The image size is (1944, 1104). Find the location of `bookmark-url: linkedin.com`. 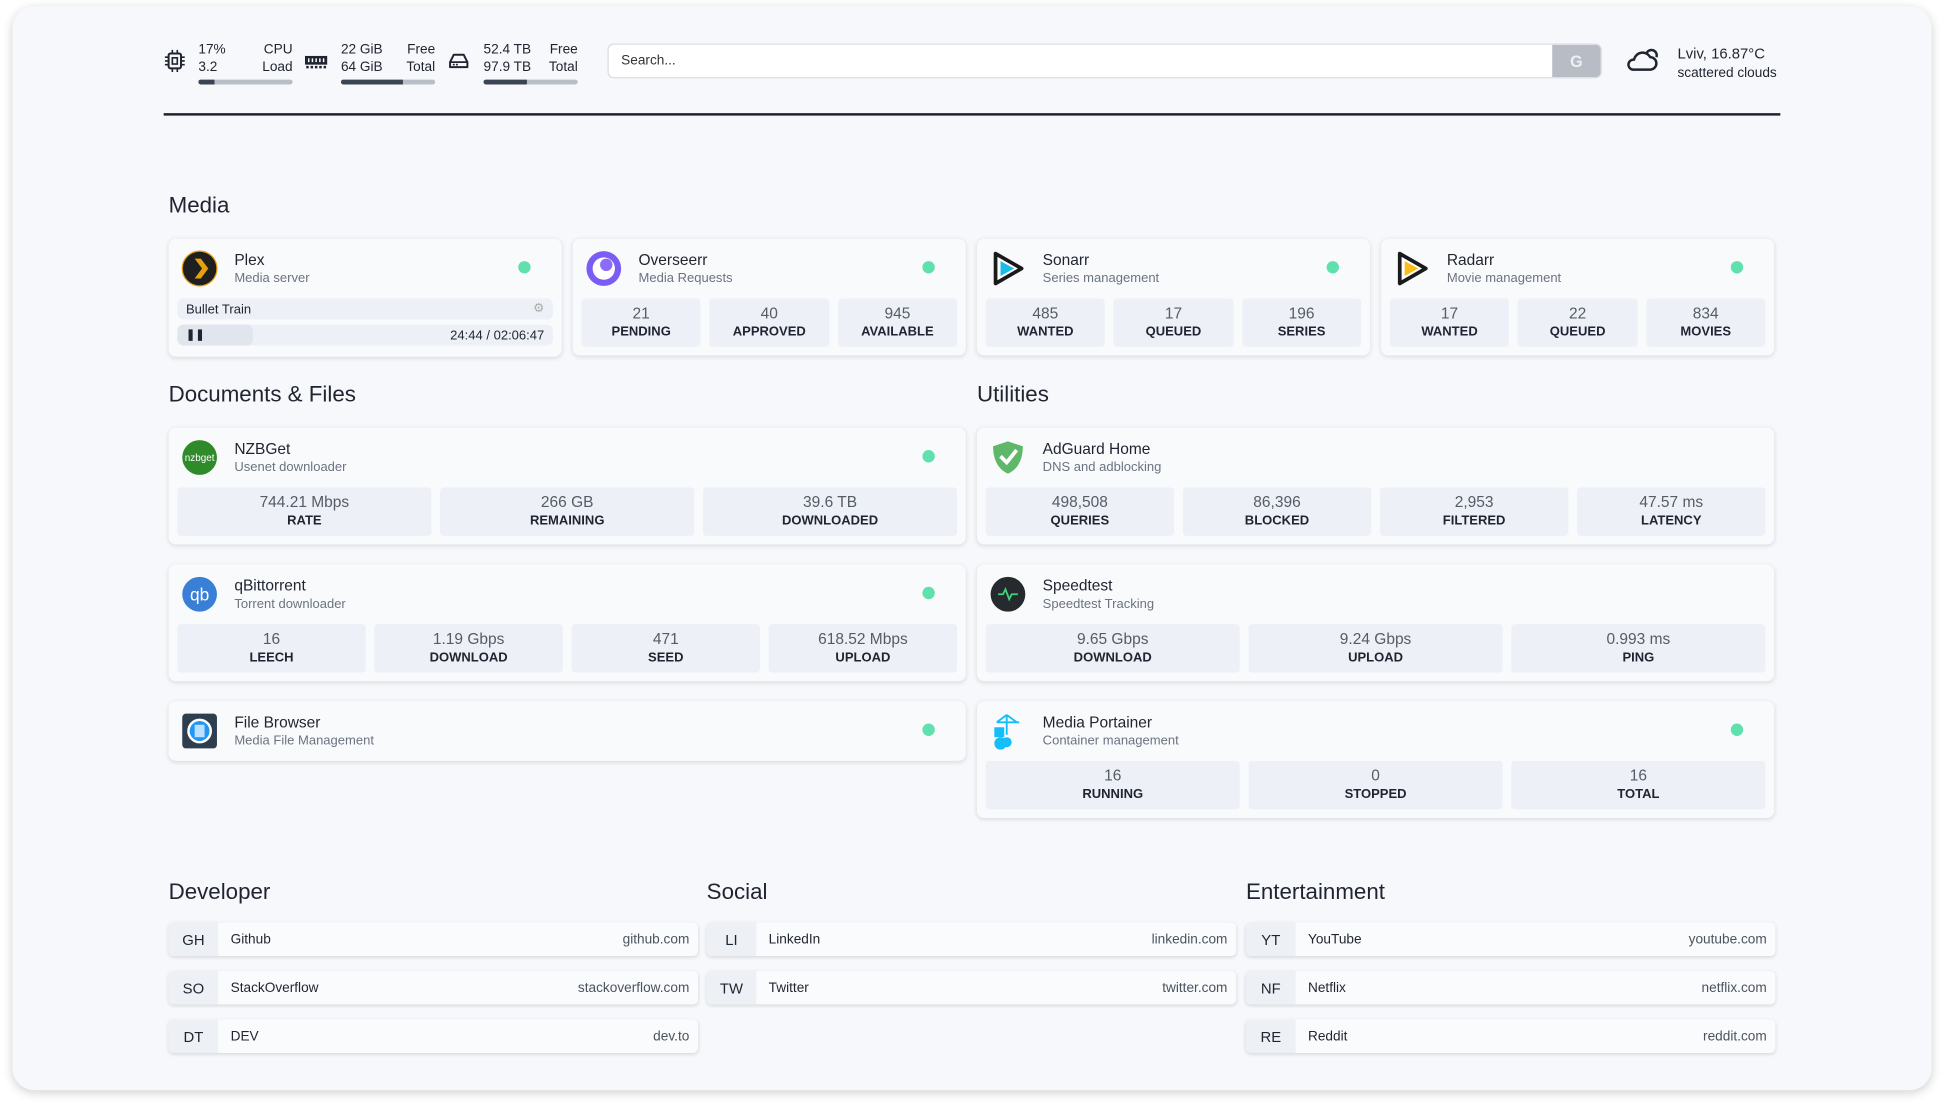

bookmark-url: linkedin.com is located at coordinates (1189, 939).